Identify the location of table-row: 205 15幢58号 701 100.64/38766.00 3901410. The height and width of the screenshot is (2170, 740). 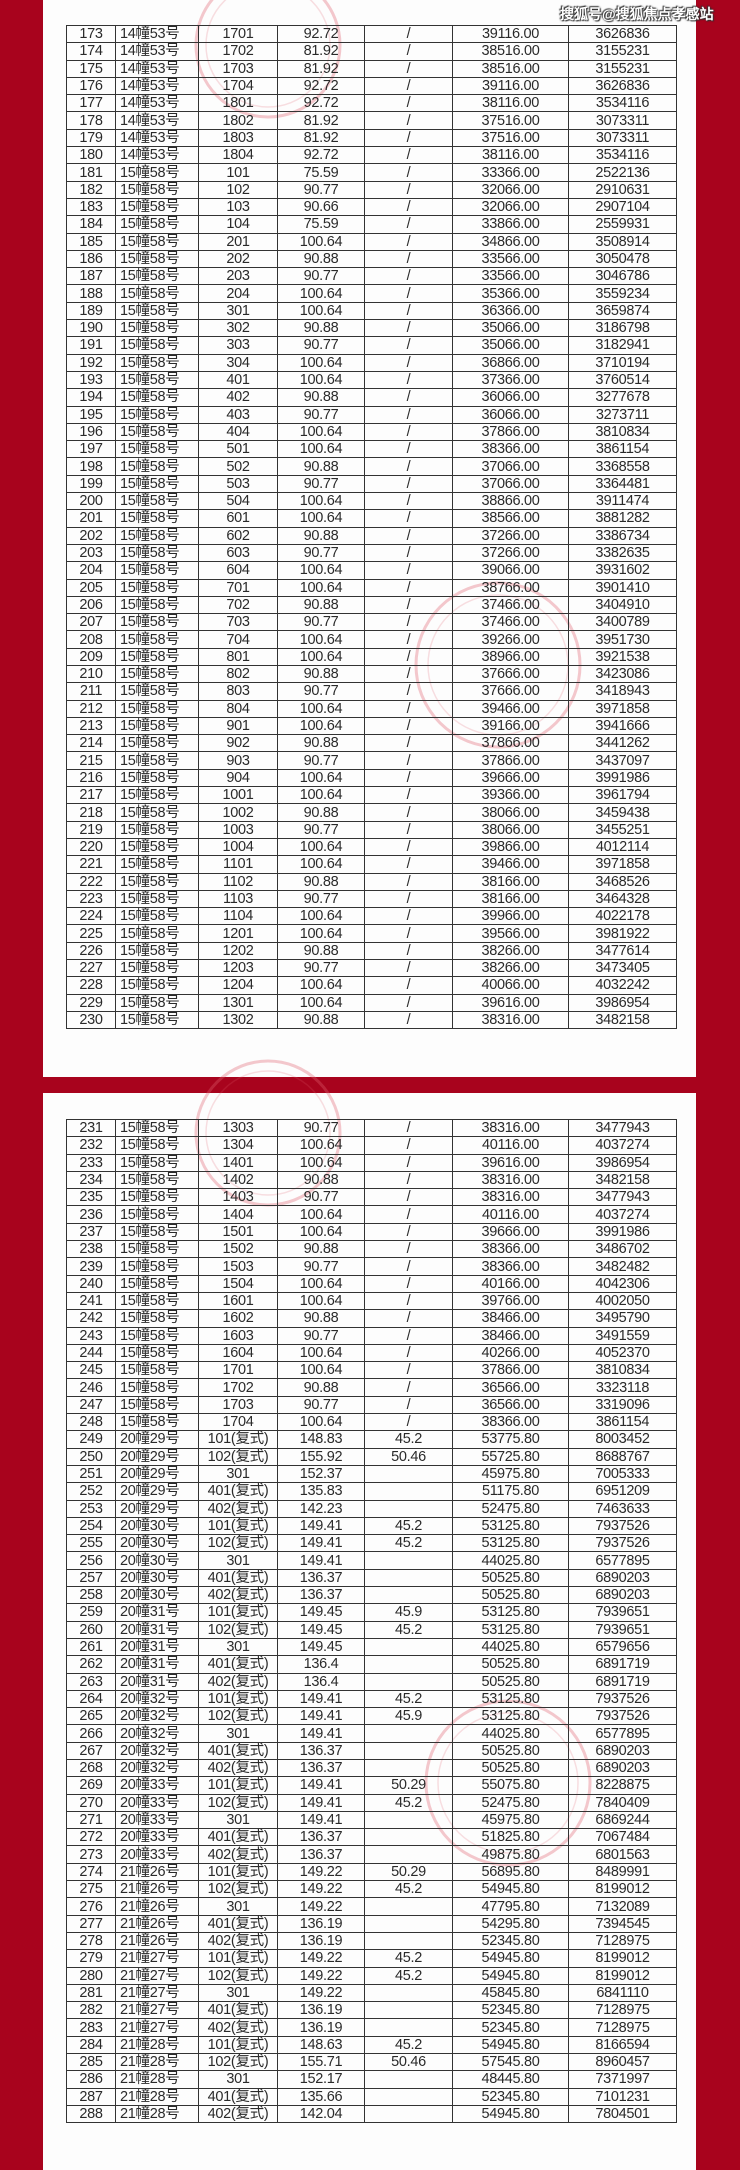
(371, 587).